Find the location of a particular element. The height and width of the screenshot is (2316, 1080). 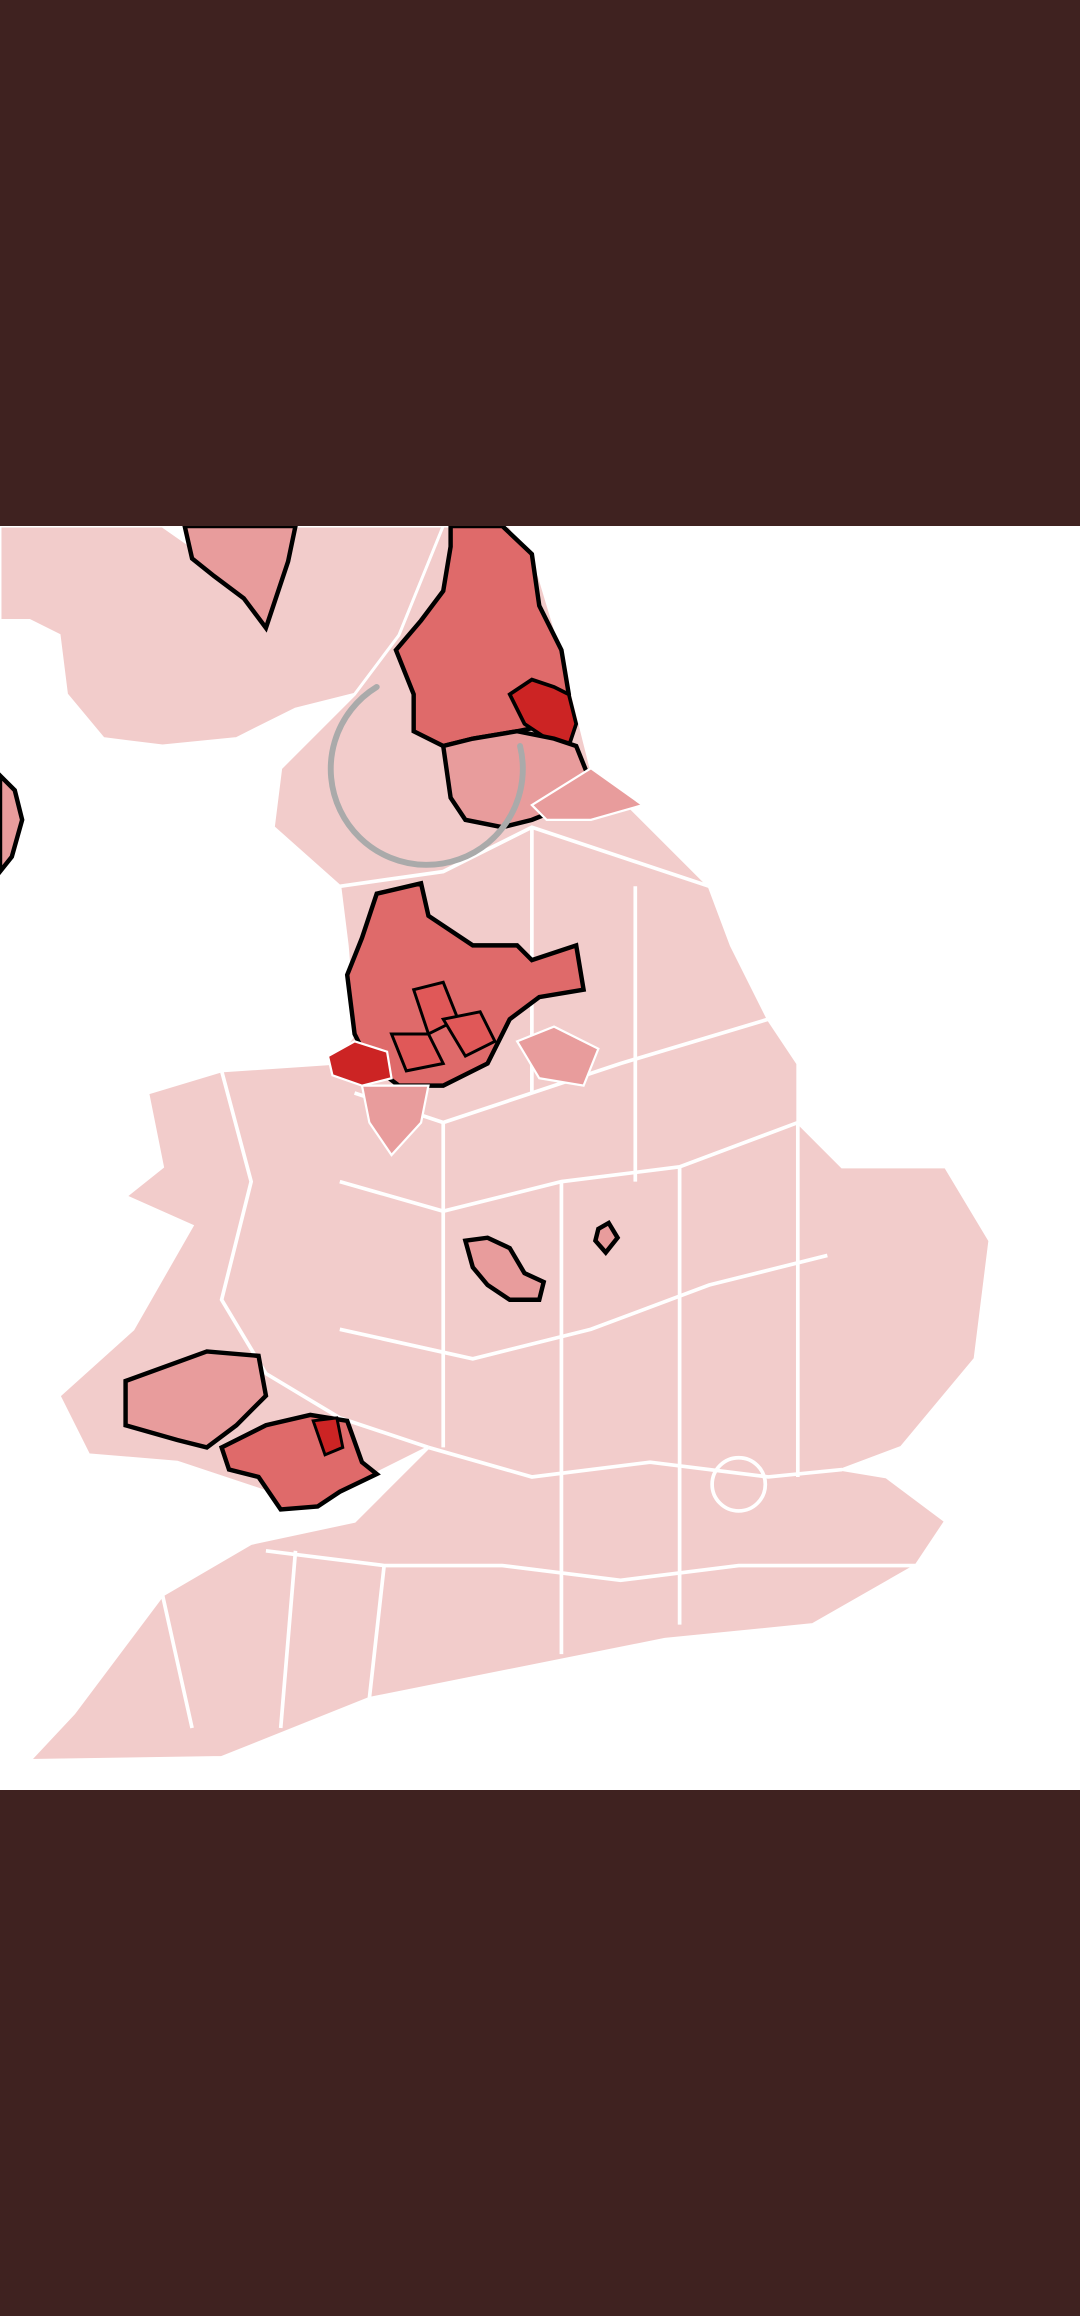

region-teesside is located at coordinates (588, 793).